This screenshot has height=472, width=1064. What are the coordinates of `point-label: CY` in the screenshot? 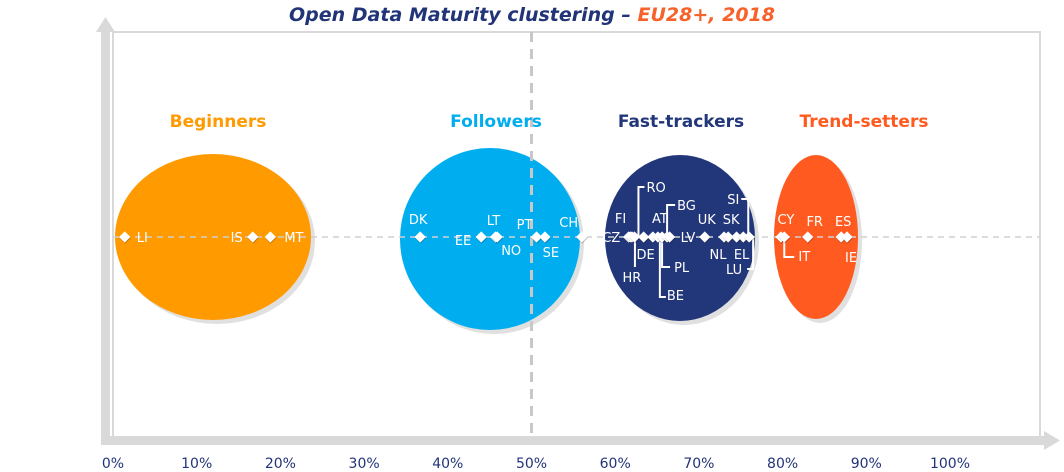 It's located at (786, 220).